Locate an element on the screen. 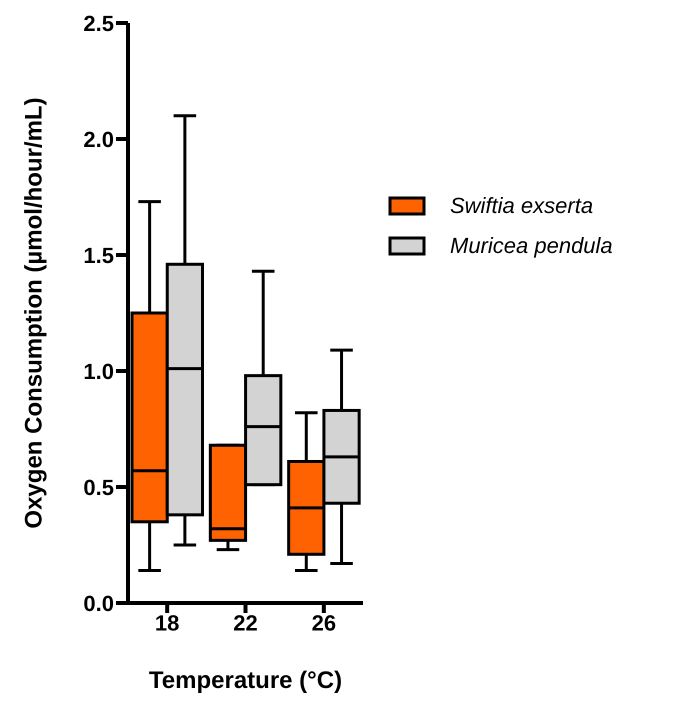 The height and width of the screenshot is (715, 687). legend-label: Swiftia exserta is located at coordinates (522, 206).